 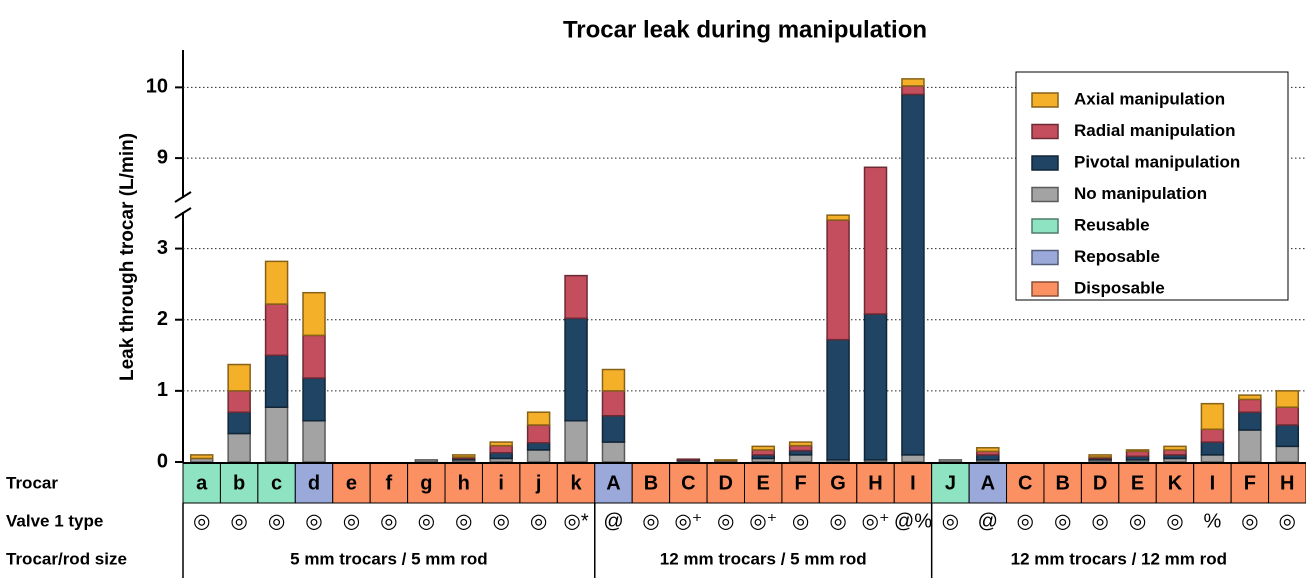 I want to click on y-tick-label: 9, so click(x=162, y=157).